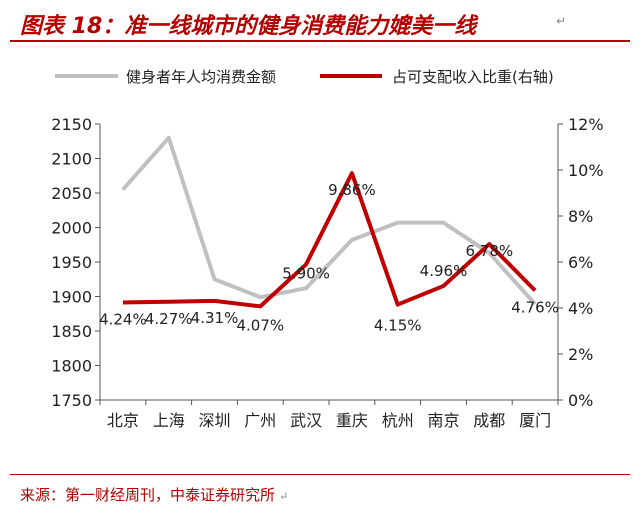  What do you see at coordinates (260, 325) in the screenshot?
I see `data-label: 4.07%` at bounding box center [260, 325].